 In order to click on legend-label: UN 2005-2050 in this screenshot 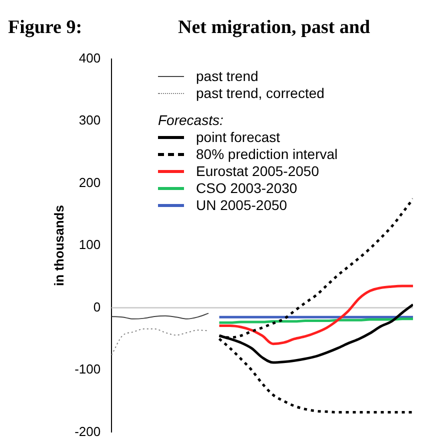, I will do `click(242, 205)`.